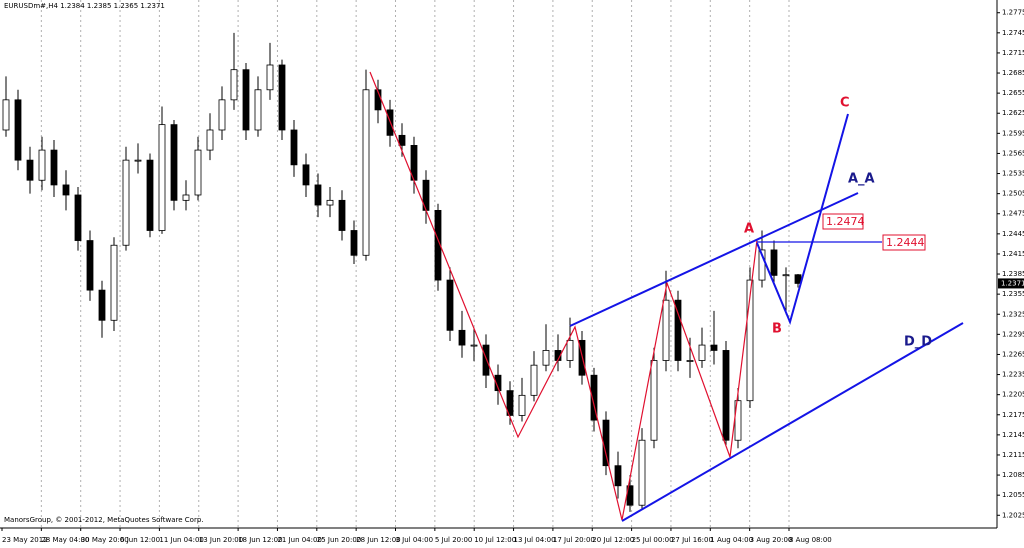 The height and width of the screenshot is (548, 1024). What do you see at coordinates (810, 540) in the screenshot?
I see `x-tick-label: 8 Aug 08:00` at bounding box center [810, 540].